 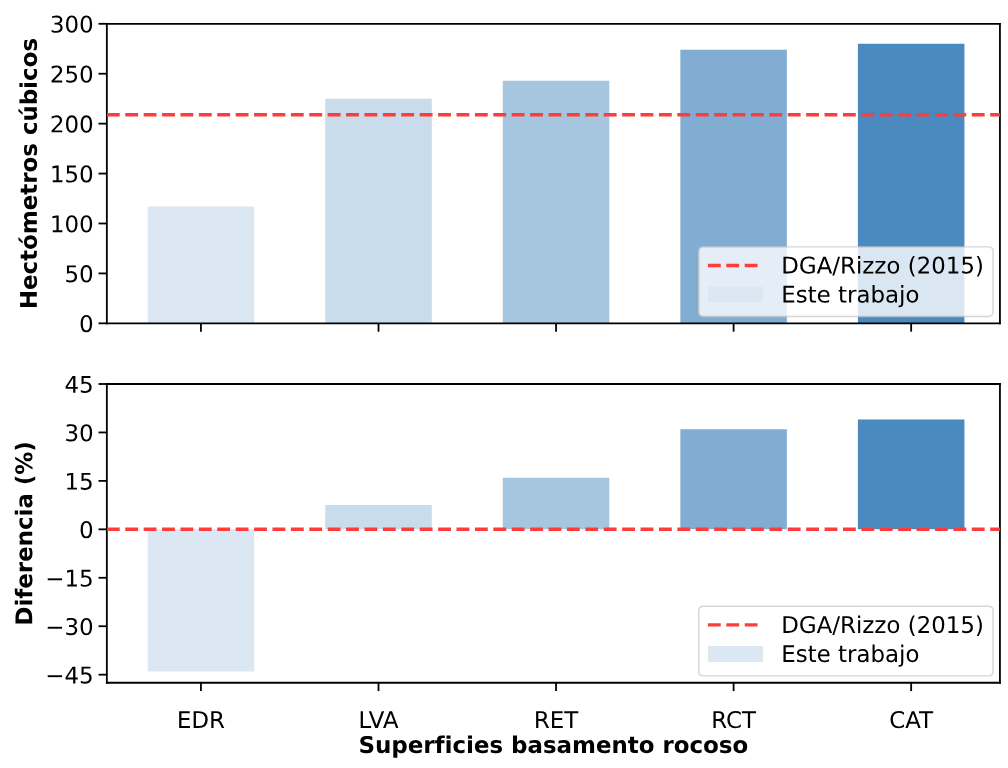 I want to click on x-tick-label: CAT, so click(x=912, y=719).